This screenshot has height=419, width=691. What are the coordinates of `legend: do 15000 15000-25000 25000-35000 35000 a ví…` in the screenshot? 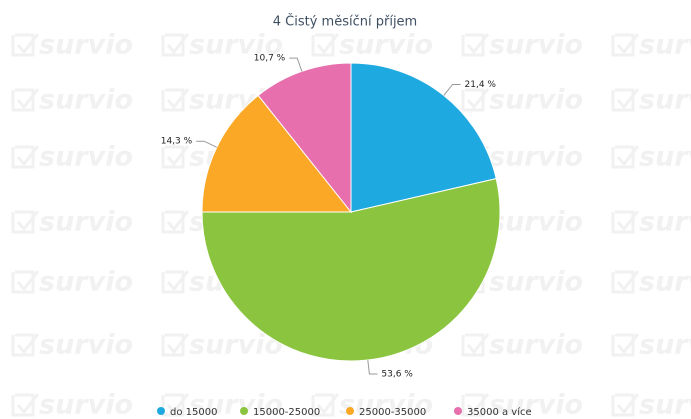 It's located at (344, 412).